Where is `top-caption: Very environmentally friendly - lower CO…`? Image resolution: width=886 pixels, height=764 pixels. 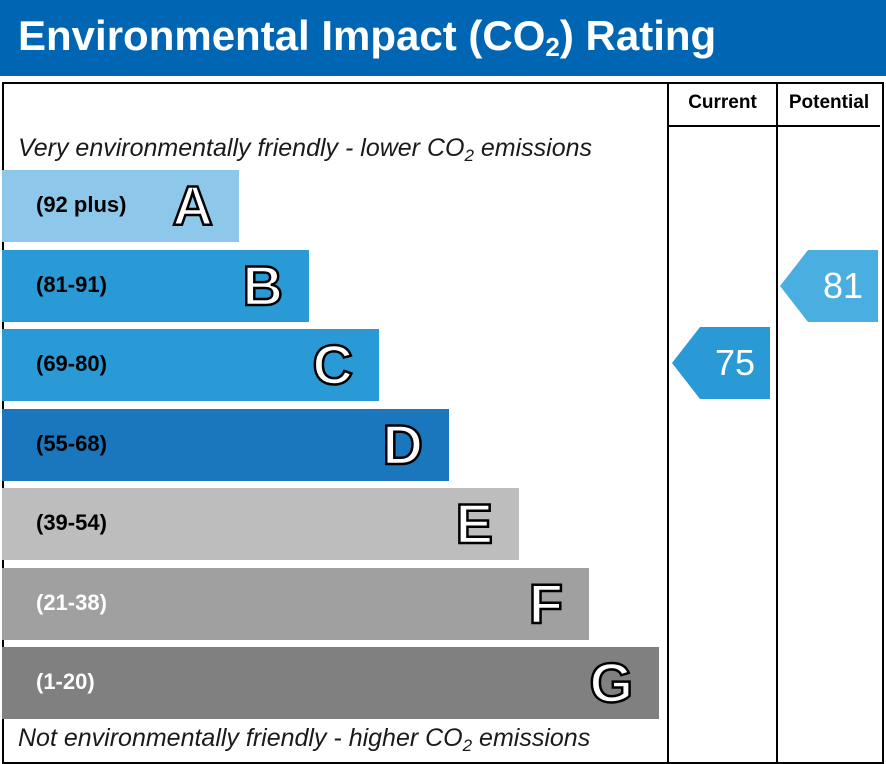
top-caption: Very environmentally friendly - lower CO… is located at coordinates (305, 149).